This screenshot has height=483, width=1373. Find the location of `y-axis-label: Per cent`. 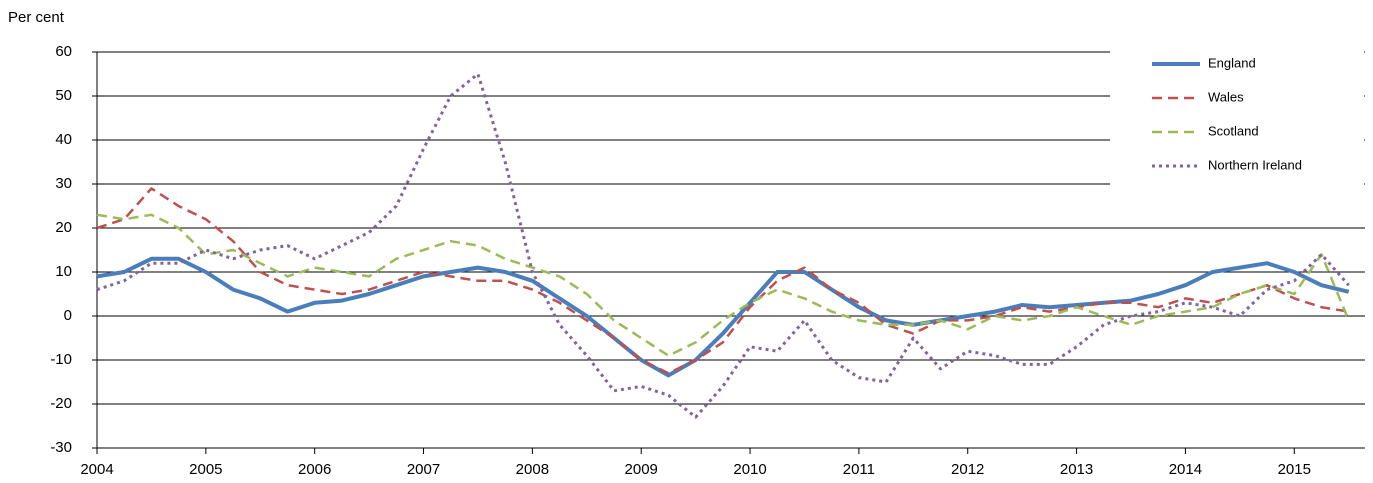

y-axis-label: Per cent is located at coordinates (36, 17).